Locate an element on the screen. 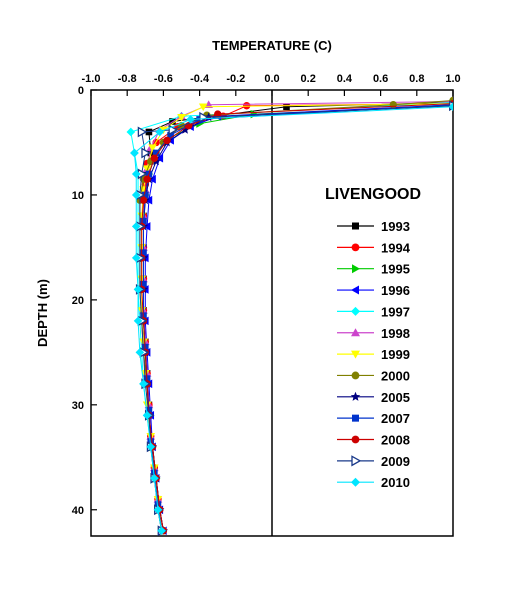  legend-label: 1997 is located at coordinates (395, 311).